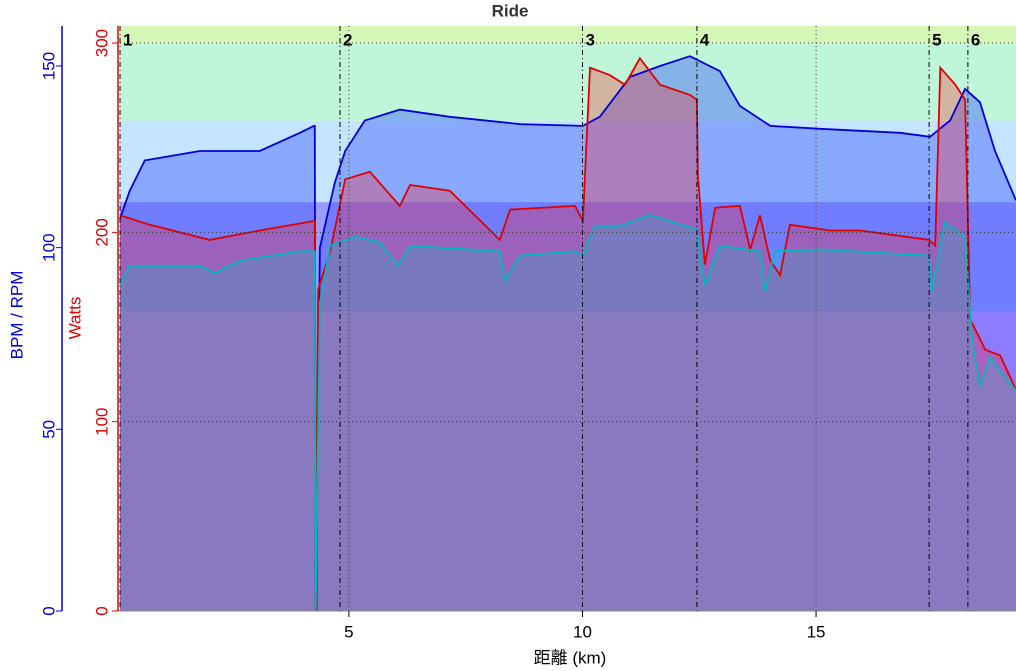  What do you see at coordinates (101, 232) in the screenshot?
I see `y2-tick-label: 200` at bounding box center [101, 232].